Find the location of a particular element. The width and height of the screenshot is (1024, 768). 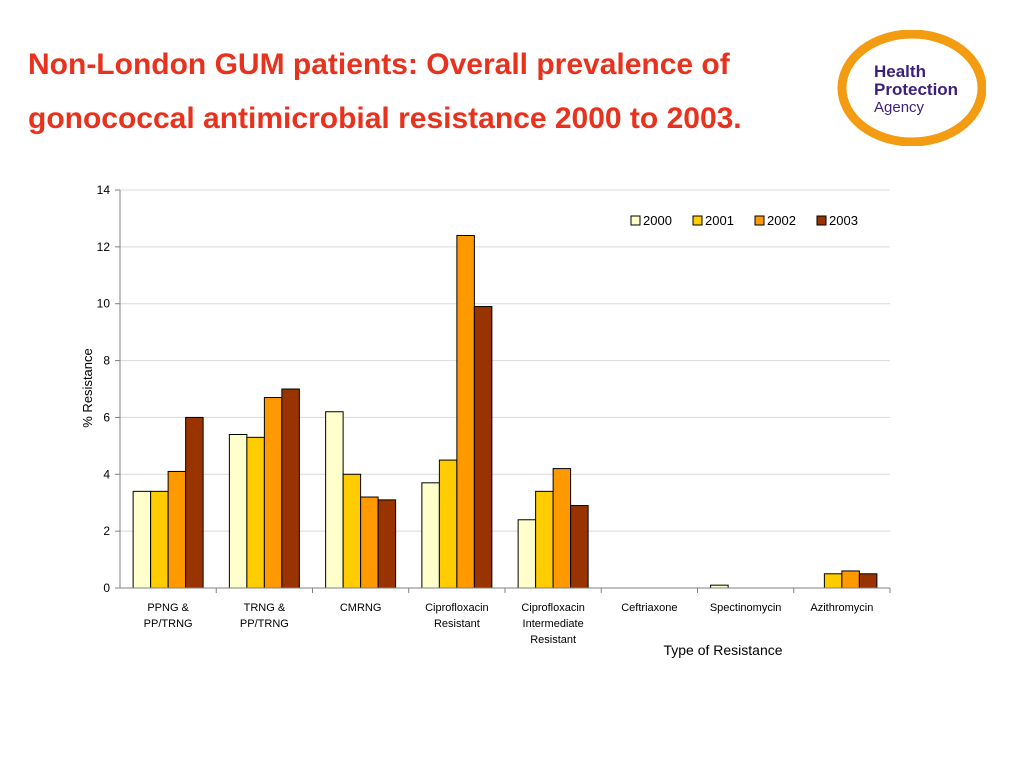

y-tick-label: 10 is located at coordinates (104, 304).